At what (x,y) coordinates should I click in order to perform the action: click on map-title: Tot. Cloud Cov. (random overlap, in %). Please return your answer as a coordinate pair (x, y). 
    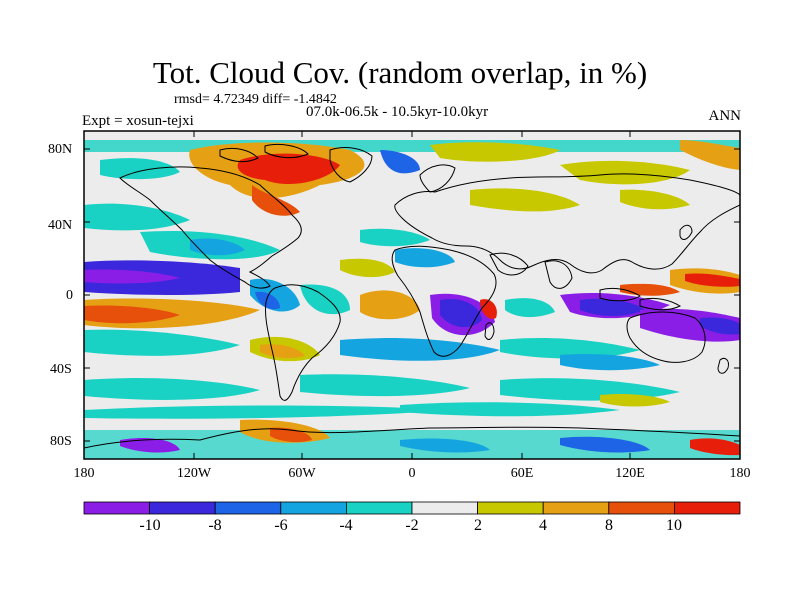
    Looking at the image, I should click on (400, 72).